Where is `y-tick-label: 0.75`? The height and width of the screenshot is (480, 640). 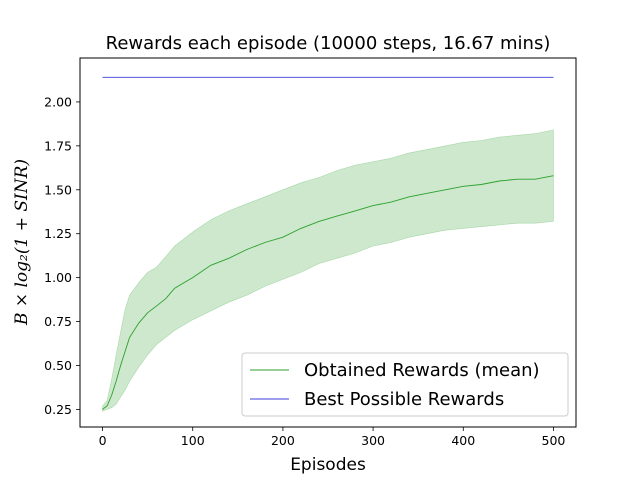
y-tick-label: 0.75 is located at coordinates (58, 321).